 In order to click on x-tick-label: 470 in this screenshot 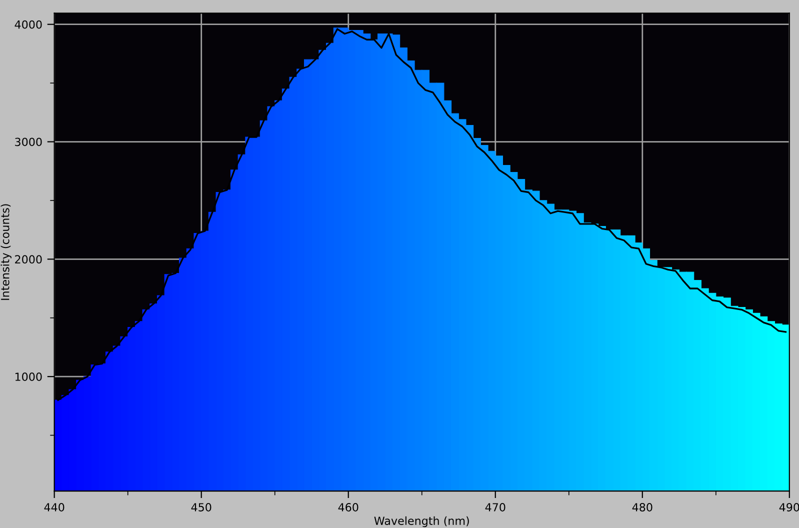, I will do `click(495, 507)`.